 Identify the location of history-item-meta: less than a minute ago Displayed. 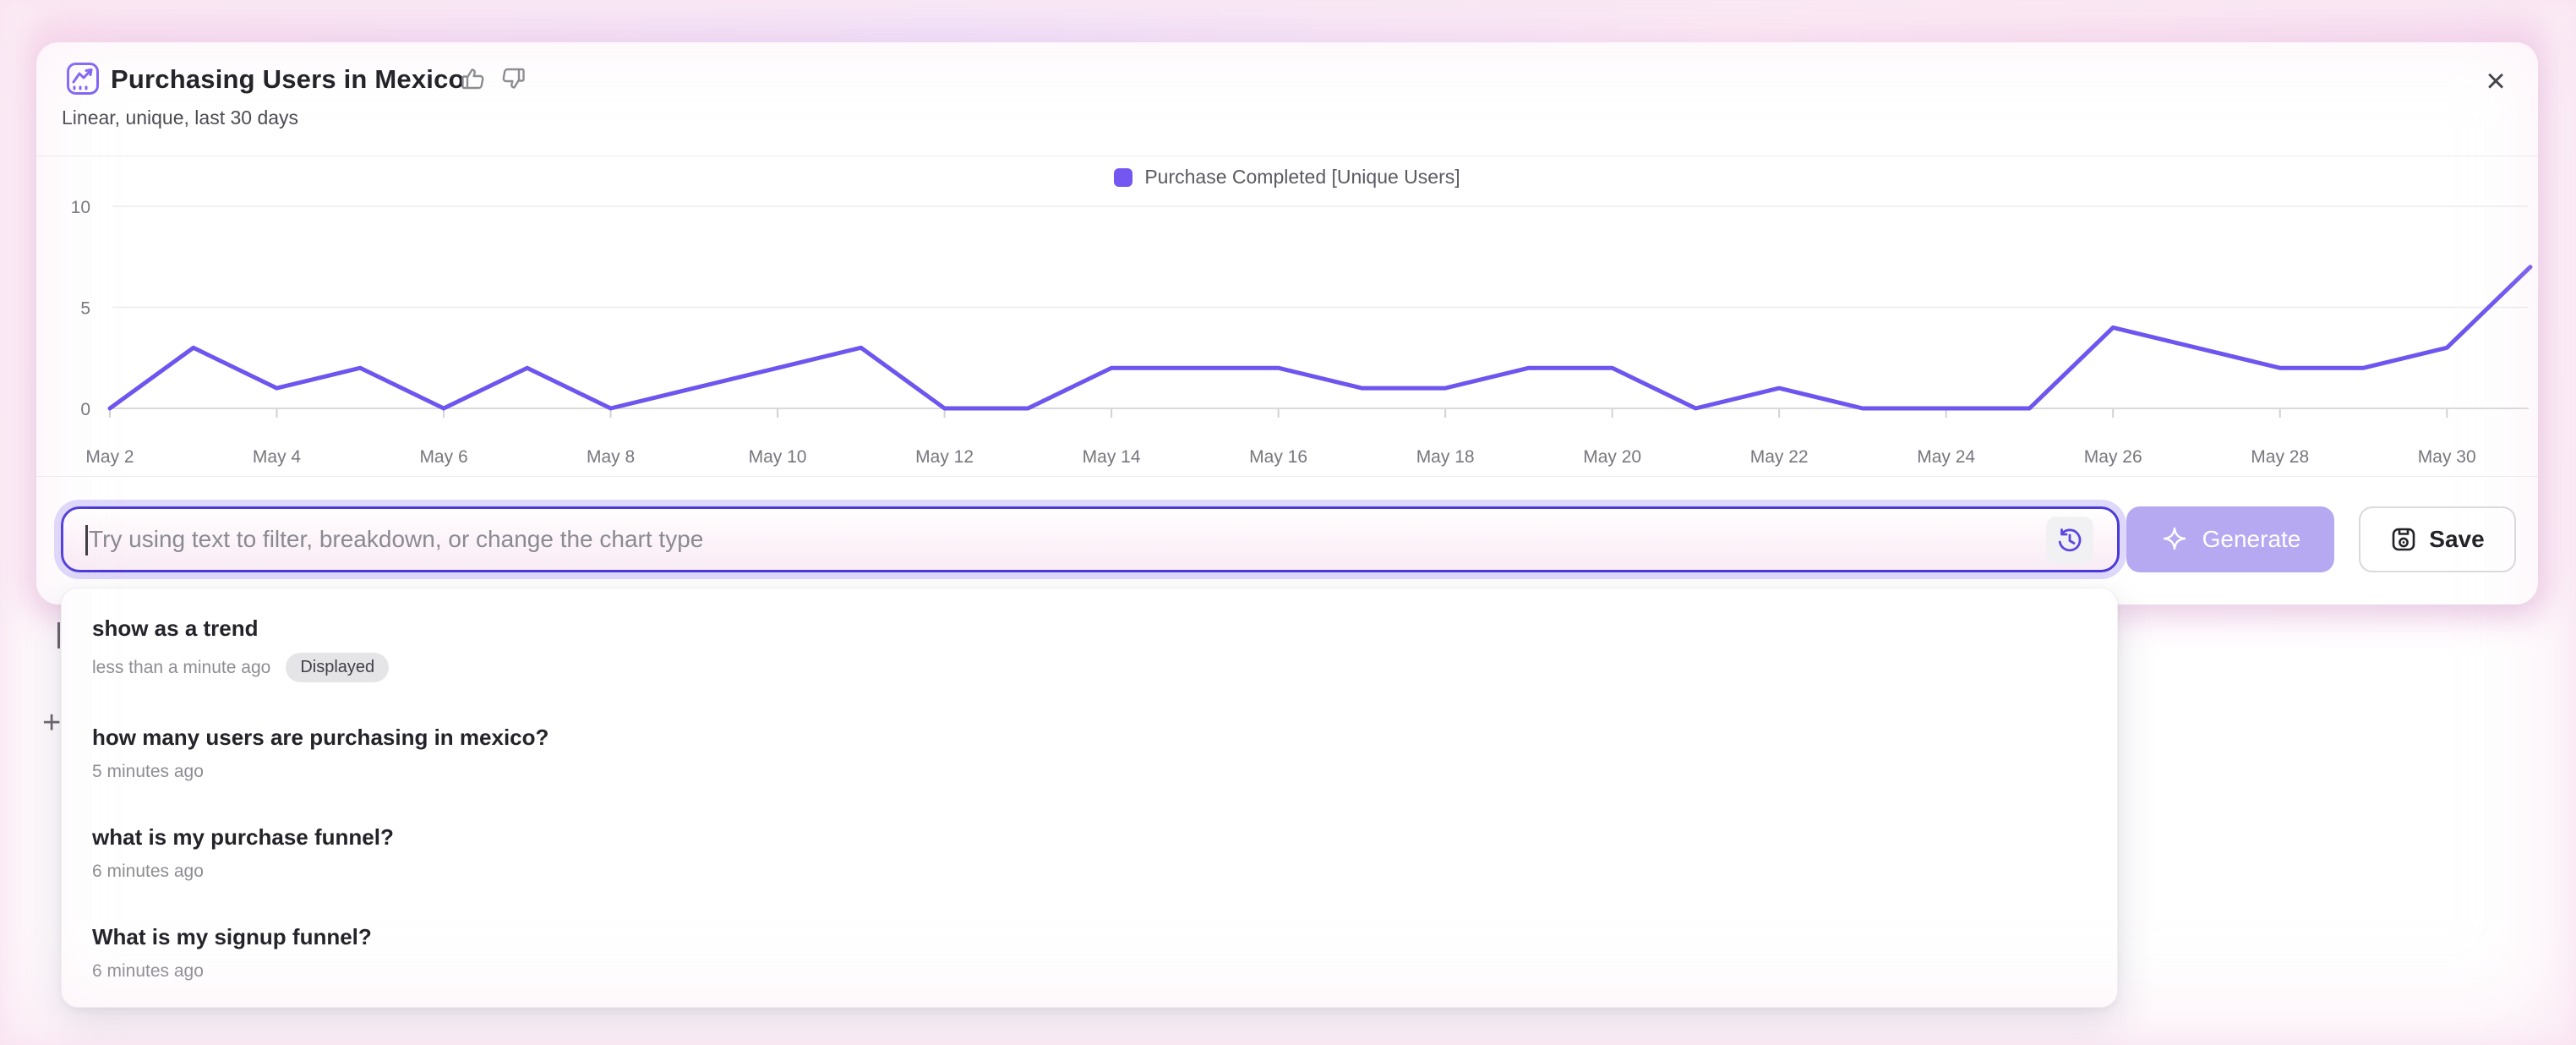
(1089, 667).